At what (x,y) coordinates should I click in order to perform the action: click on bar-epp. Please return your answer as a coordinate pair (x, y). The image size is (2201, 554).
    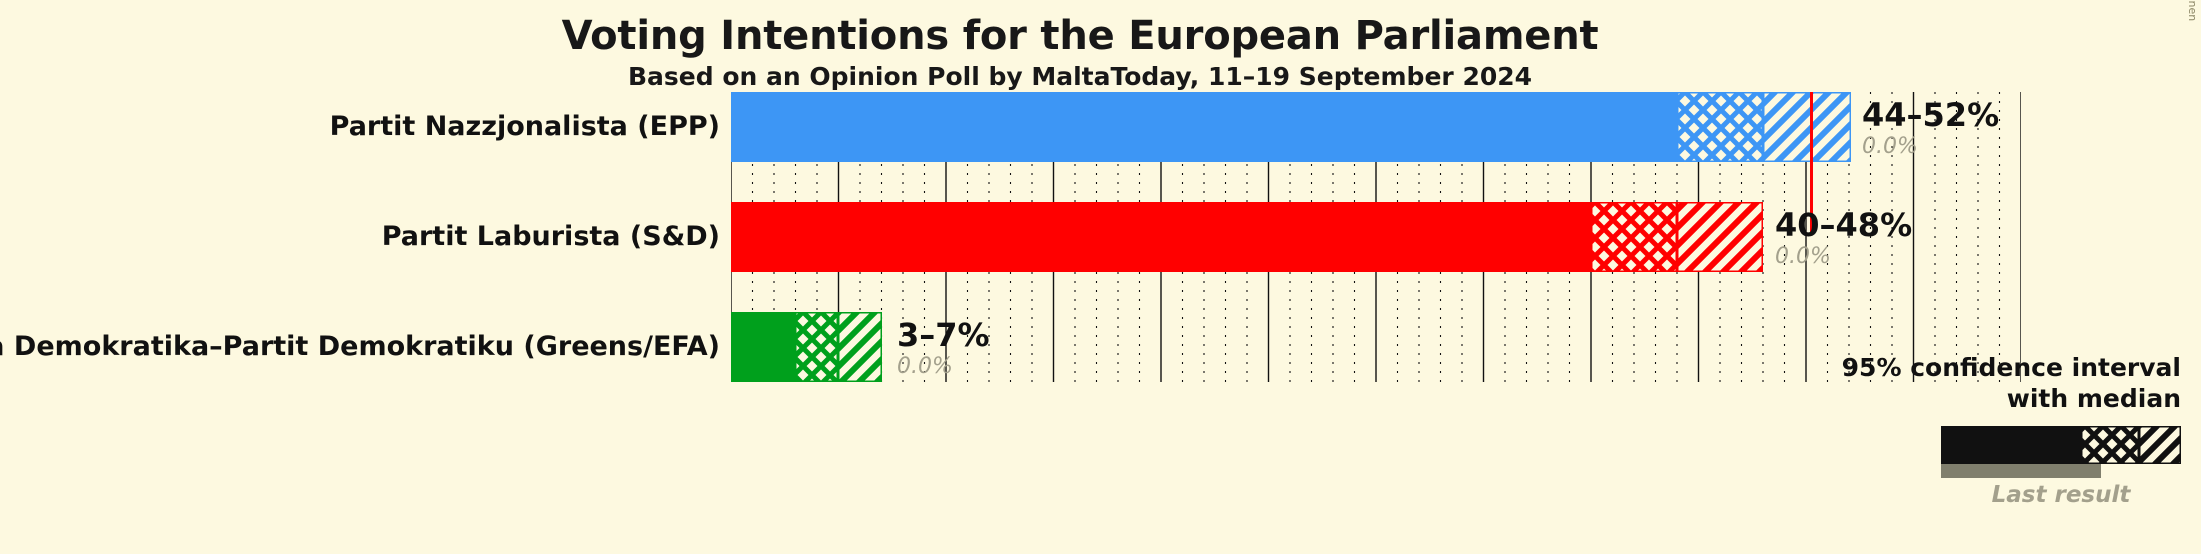
    Looking at the image, I should click on (1292, 127).